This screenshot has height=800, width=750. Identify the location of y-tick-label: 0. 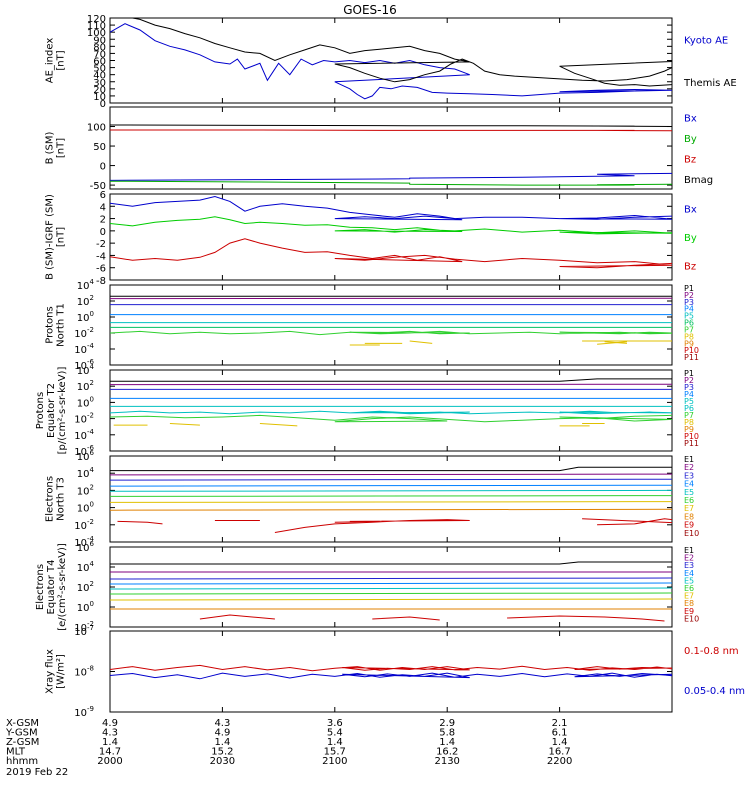
(103, 167).